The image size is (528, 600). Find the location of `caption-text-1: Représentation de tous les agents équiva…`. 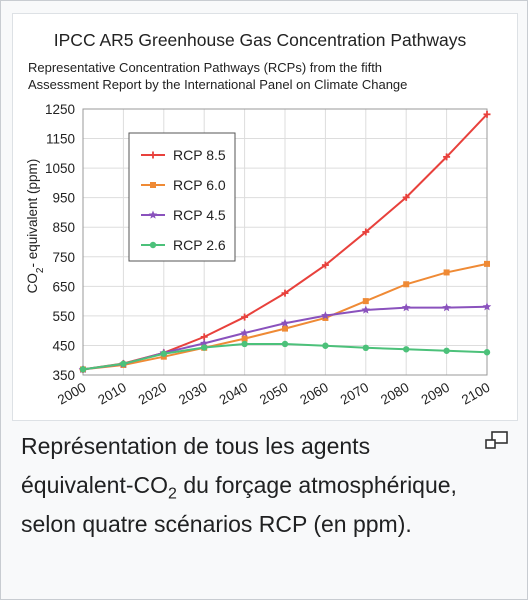

caption-text-1: Représentation de tous les agents équiva… is located at coordinates (196, 465).